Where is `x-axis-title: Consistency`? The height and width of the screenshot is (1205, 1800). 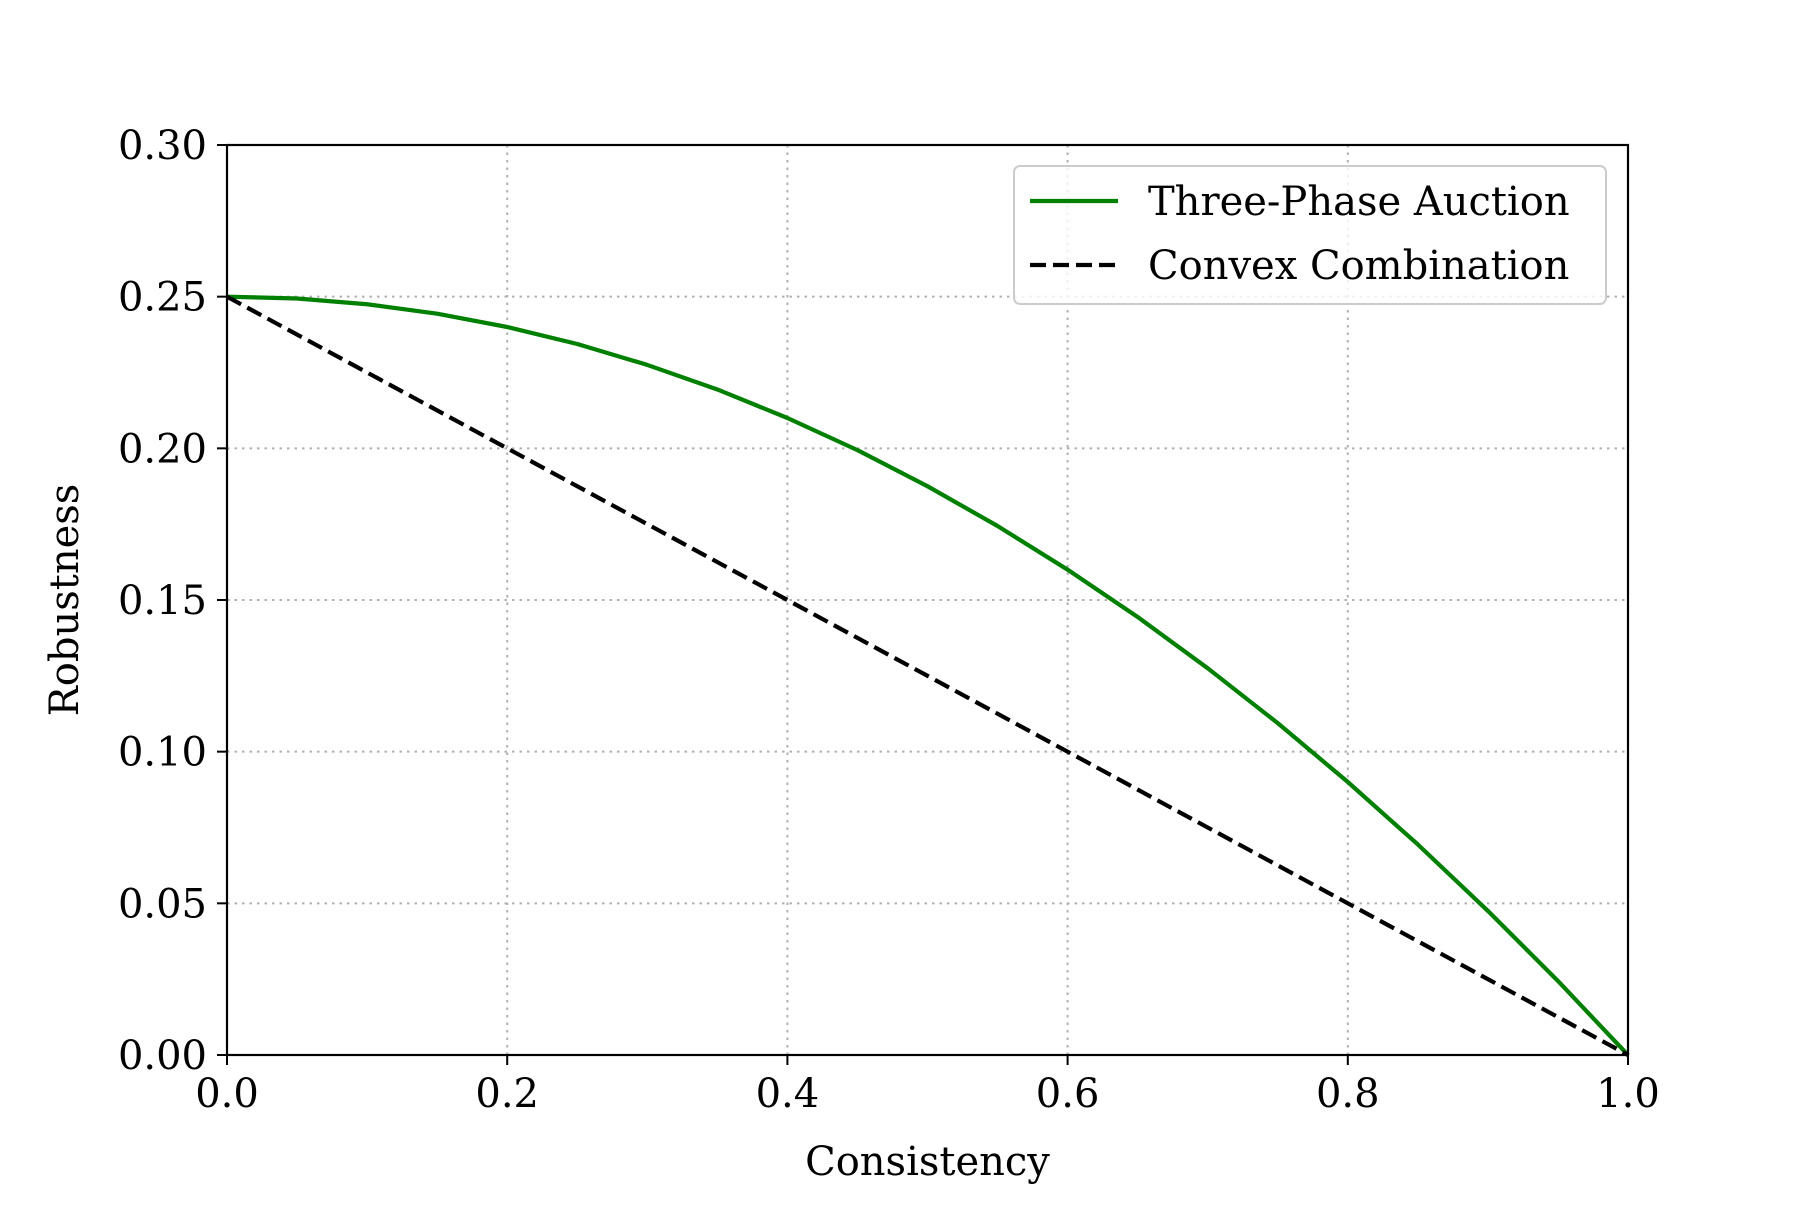
x-axis-title: Consistency is located at coordinates (927, 1162).